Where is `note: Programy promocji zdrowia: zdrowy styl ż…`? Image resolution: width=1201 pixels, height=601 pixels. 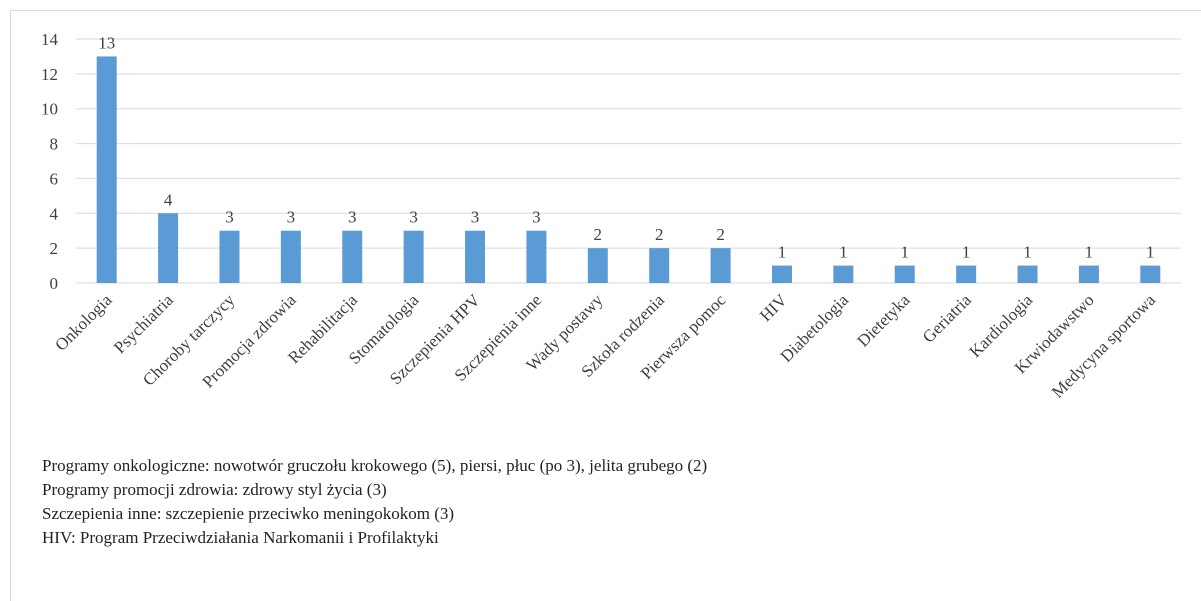
note: Programy promocji zdrowia: zdrowy styl ż… is located at coordinates (214, 489).